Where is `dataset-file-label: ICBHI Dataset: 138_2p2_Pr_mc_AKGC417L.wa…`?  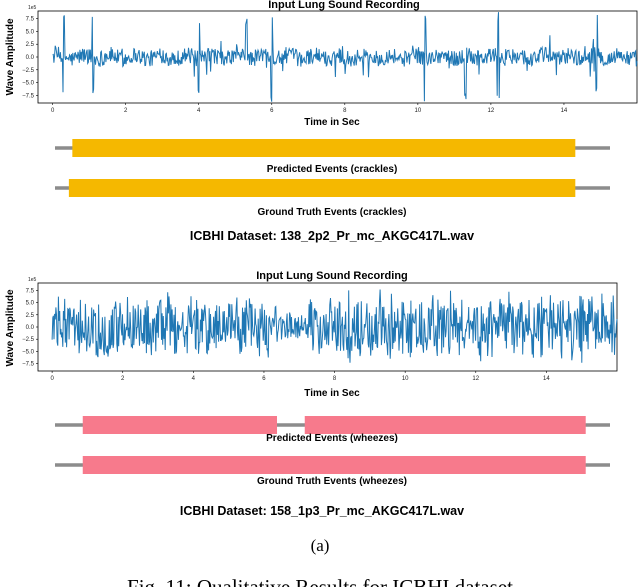 dataset-file-label: ICBHI Dataset: 138_2p2_Pr_mc_AKGC417L.wa… is located at coordinates (332, 236).